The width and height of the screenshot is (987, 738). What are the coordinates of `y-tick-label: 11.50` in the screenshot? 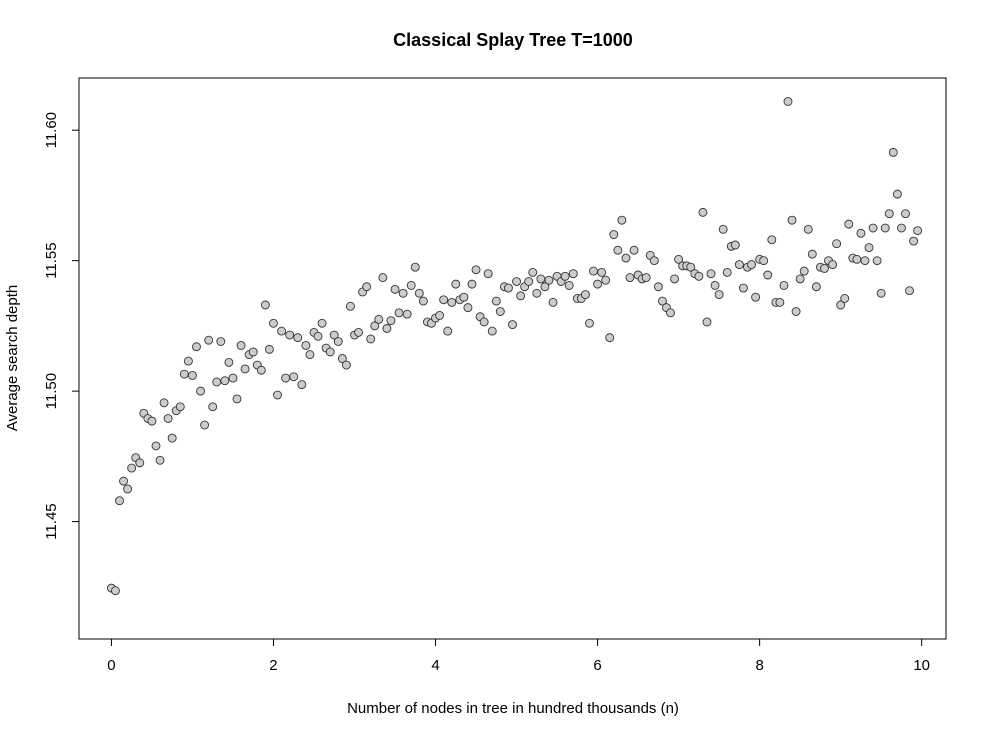 It's located at (51, 391).